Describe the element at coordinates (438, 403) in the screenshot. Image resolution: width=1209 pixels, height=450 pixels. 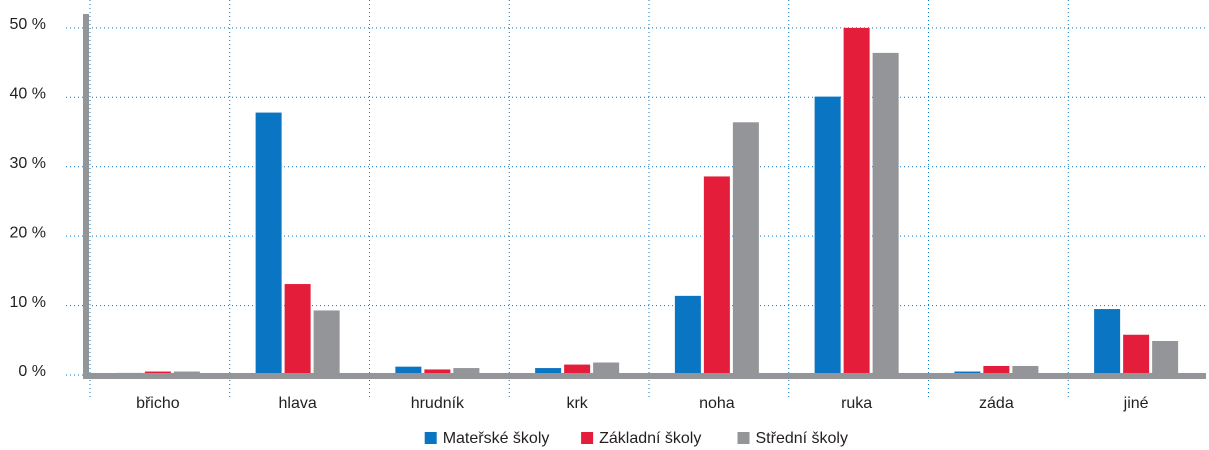
I see `x-tick-label: hrudník` at that location.